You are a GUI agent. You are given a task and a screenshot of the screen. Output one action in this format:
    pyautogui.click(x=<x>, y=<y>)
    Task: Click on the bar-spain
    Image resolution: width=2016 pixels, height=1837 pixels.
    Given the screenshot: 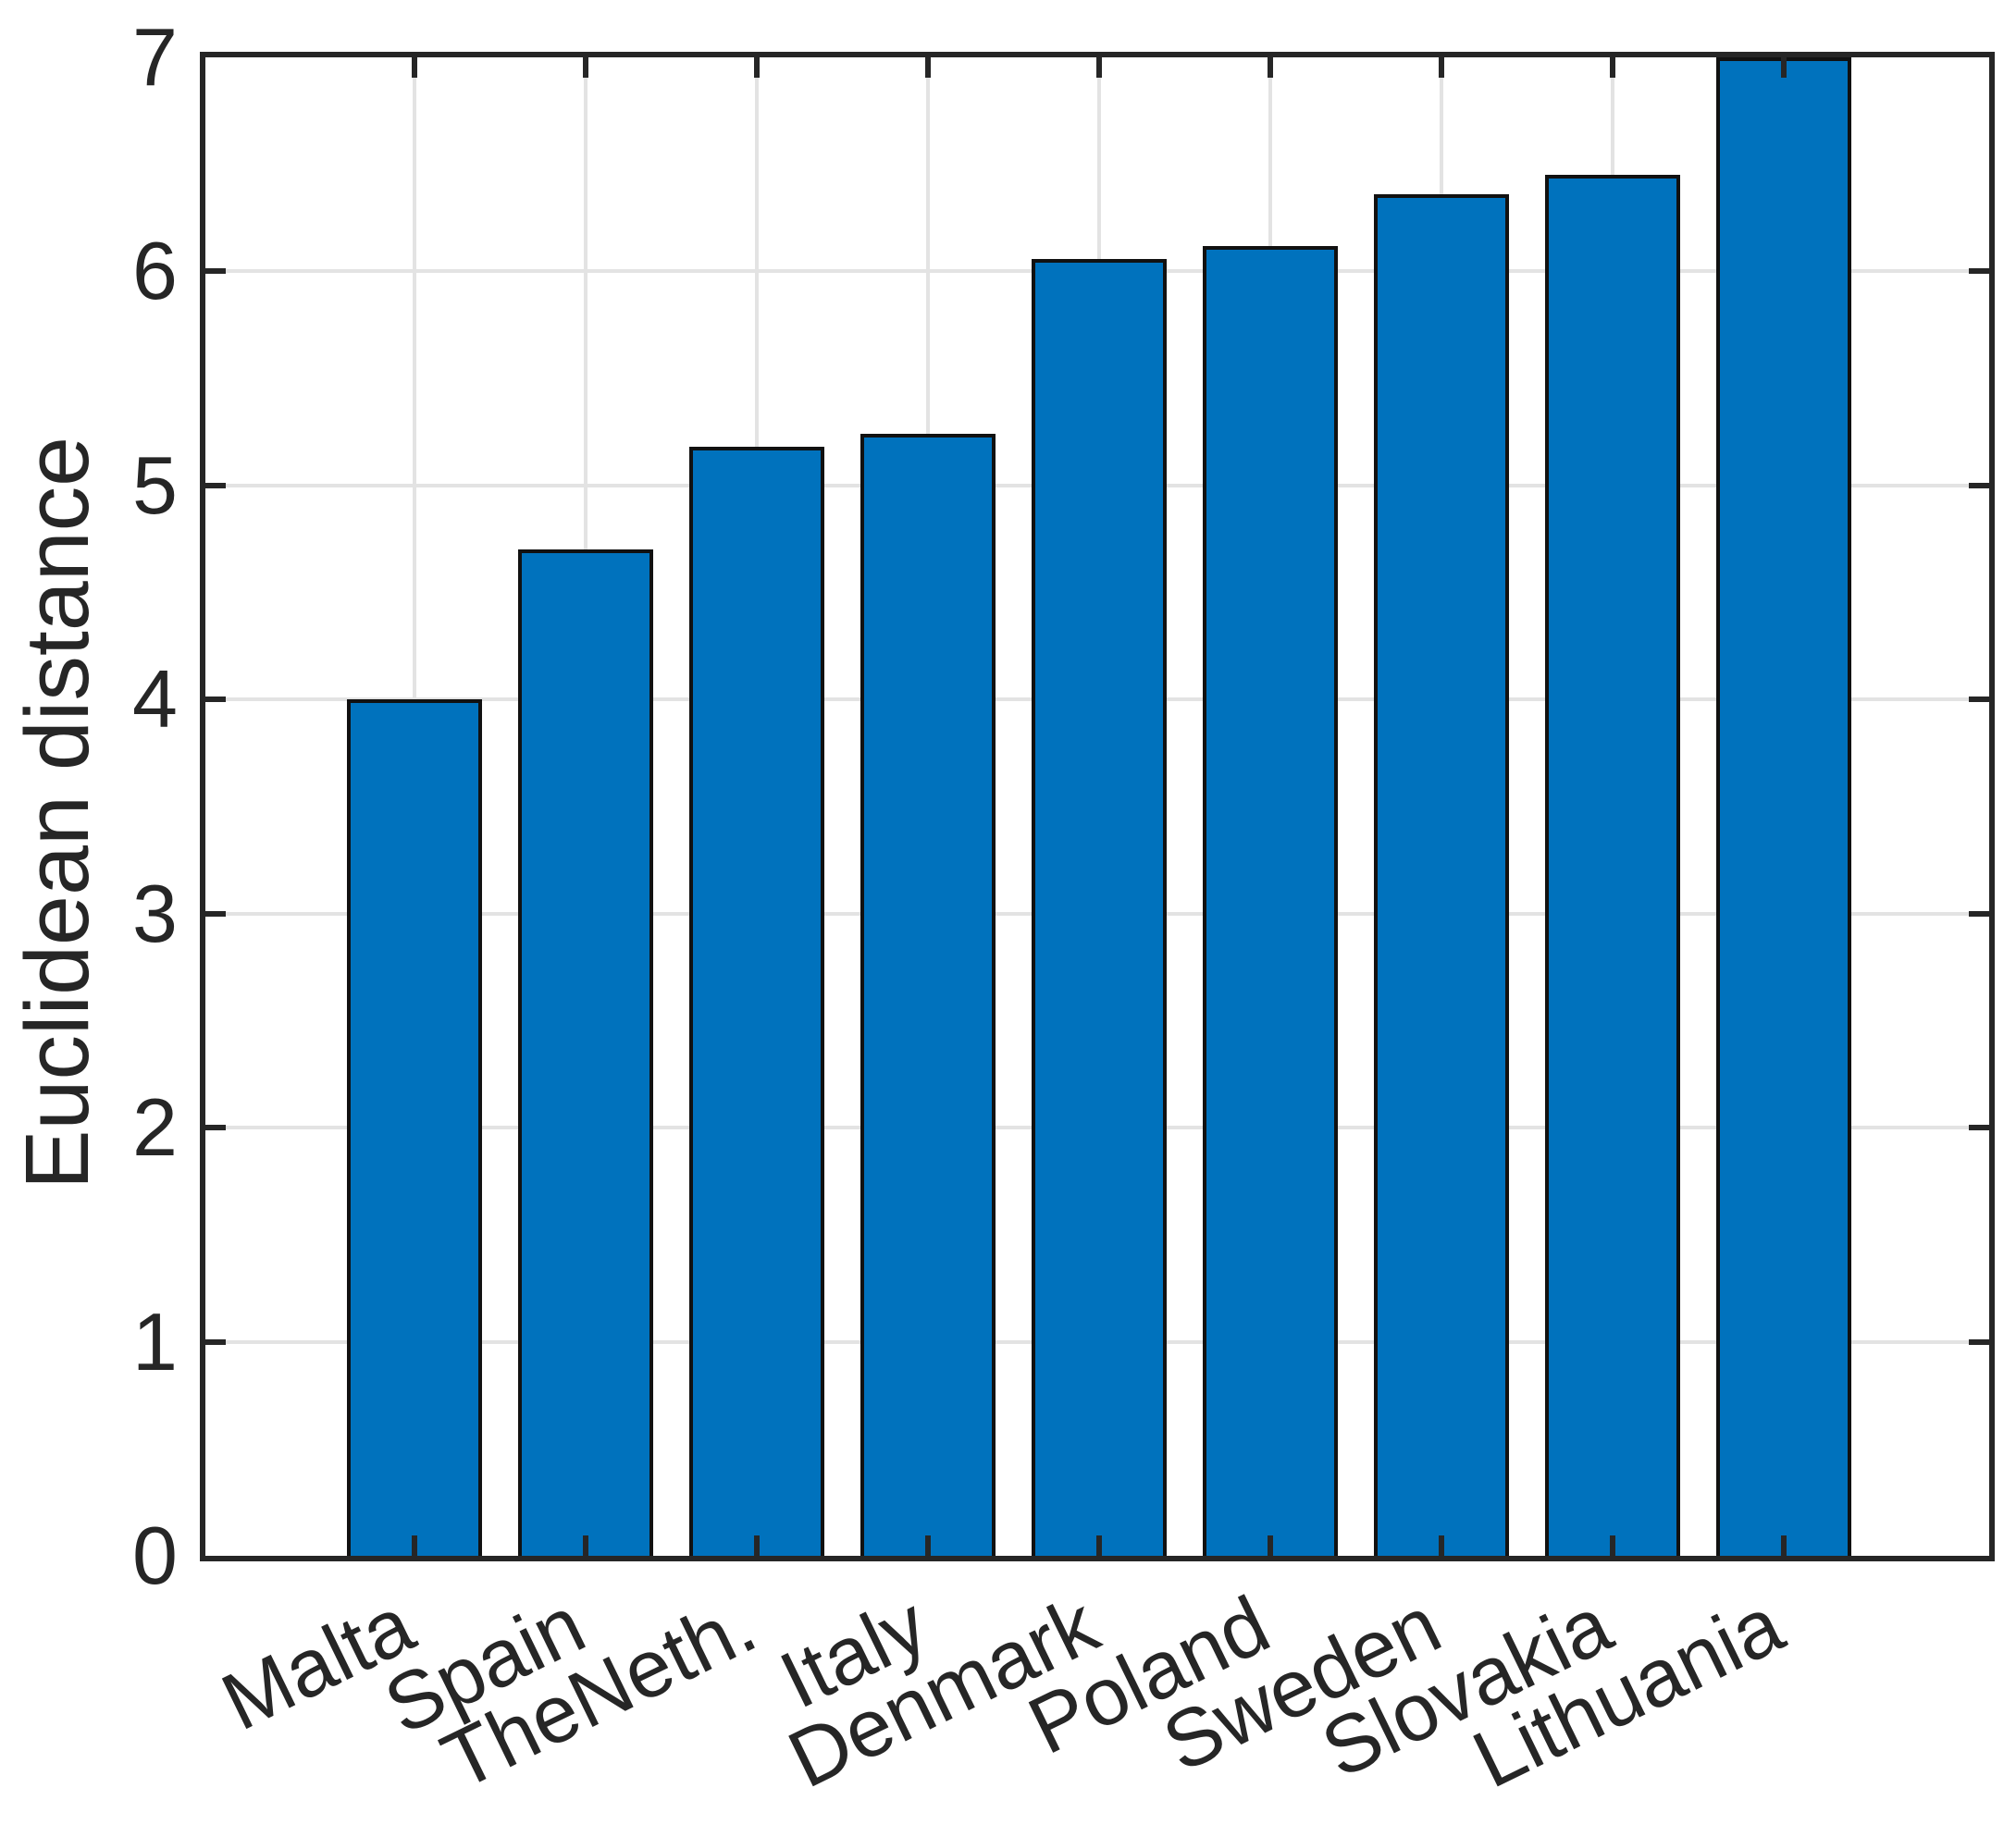 What is the action you would take?
    pyautogui.click(x=586, y=1052)
    